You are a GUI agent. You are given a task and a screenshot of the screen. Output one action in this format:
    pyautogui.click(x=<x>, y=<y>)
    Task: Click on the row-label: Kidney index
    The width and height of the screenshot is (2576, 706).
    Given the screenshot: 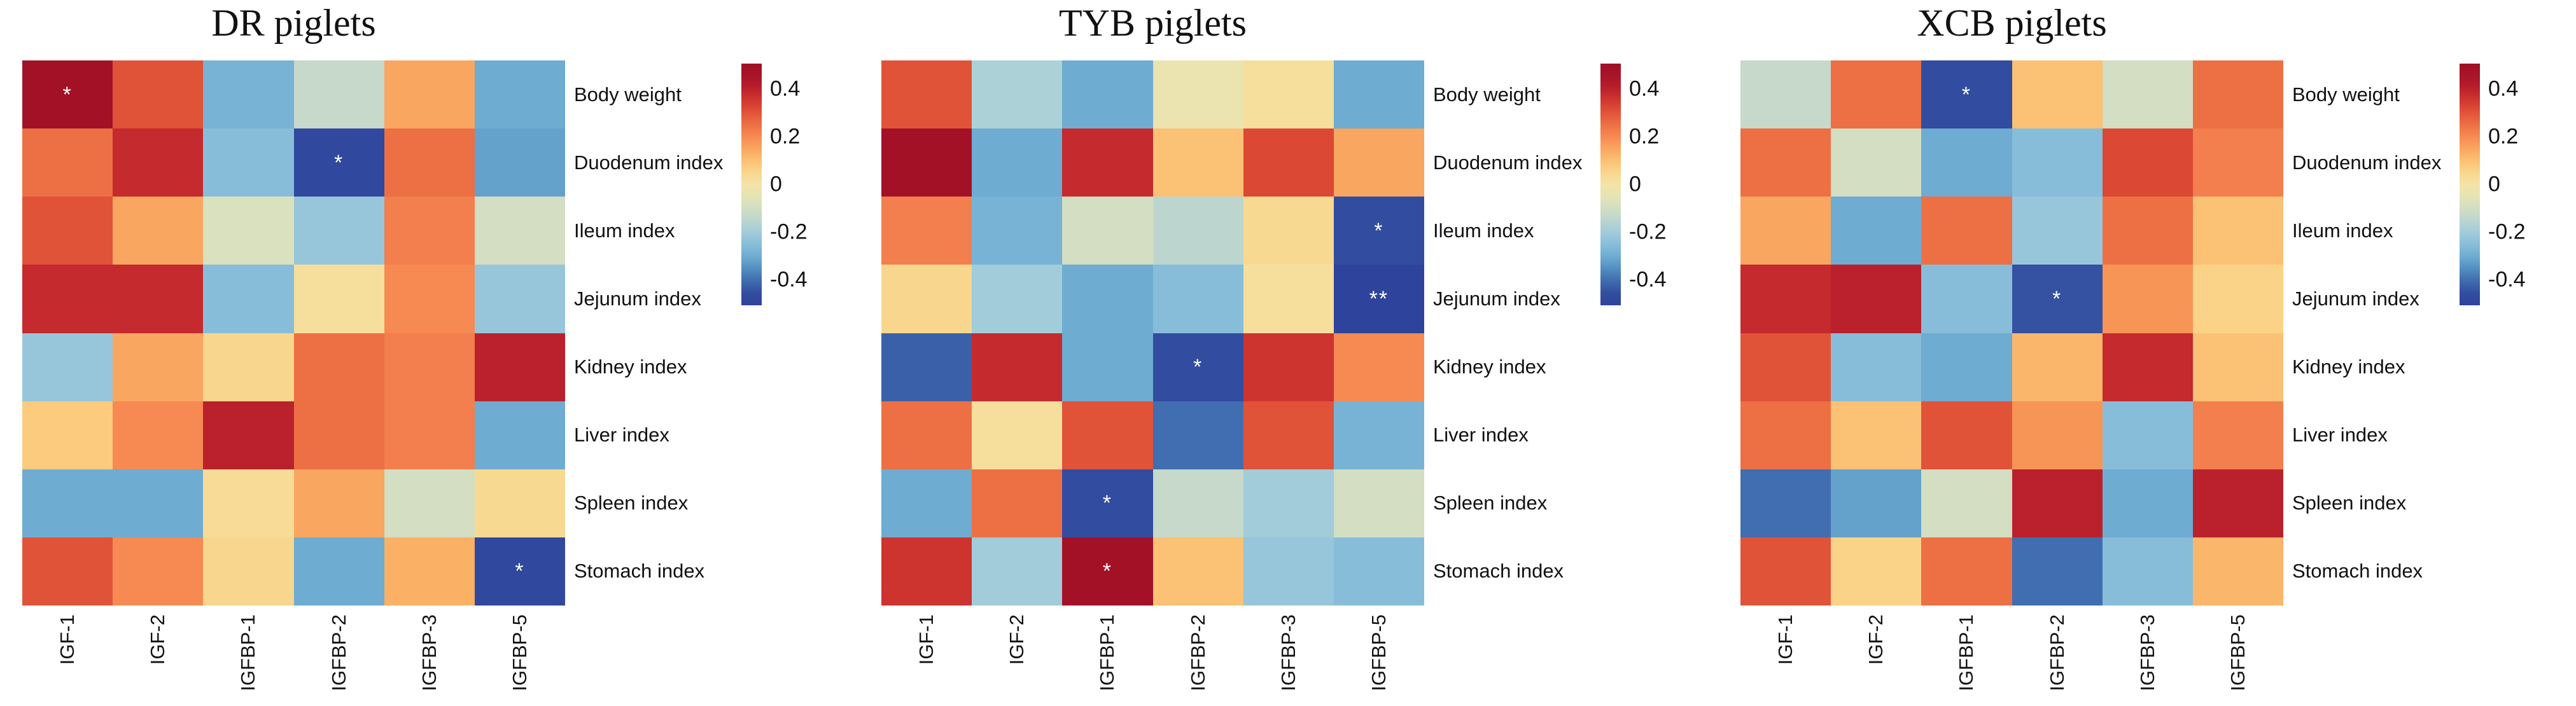 What is the action you would take?
    pyautogui.click(x=1489, y=367)
    